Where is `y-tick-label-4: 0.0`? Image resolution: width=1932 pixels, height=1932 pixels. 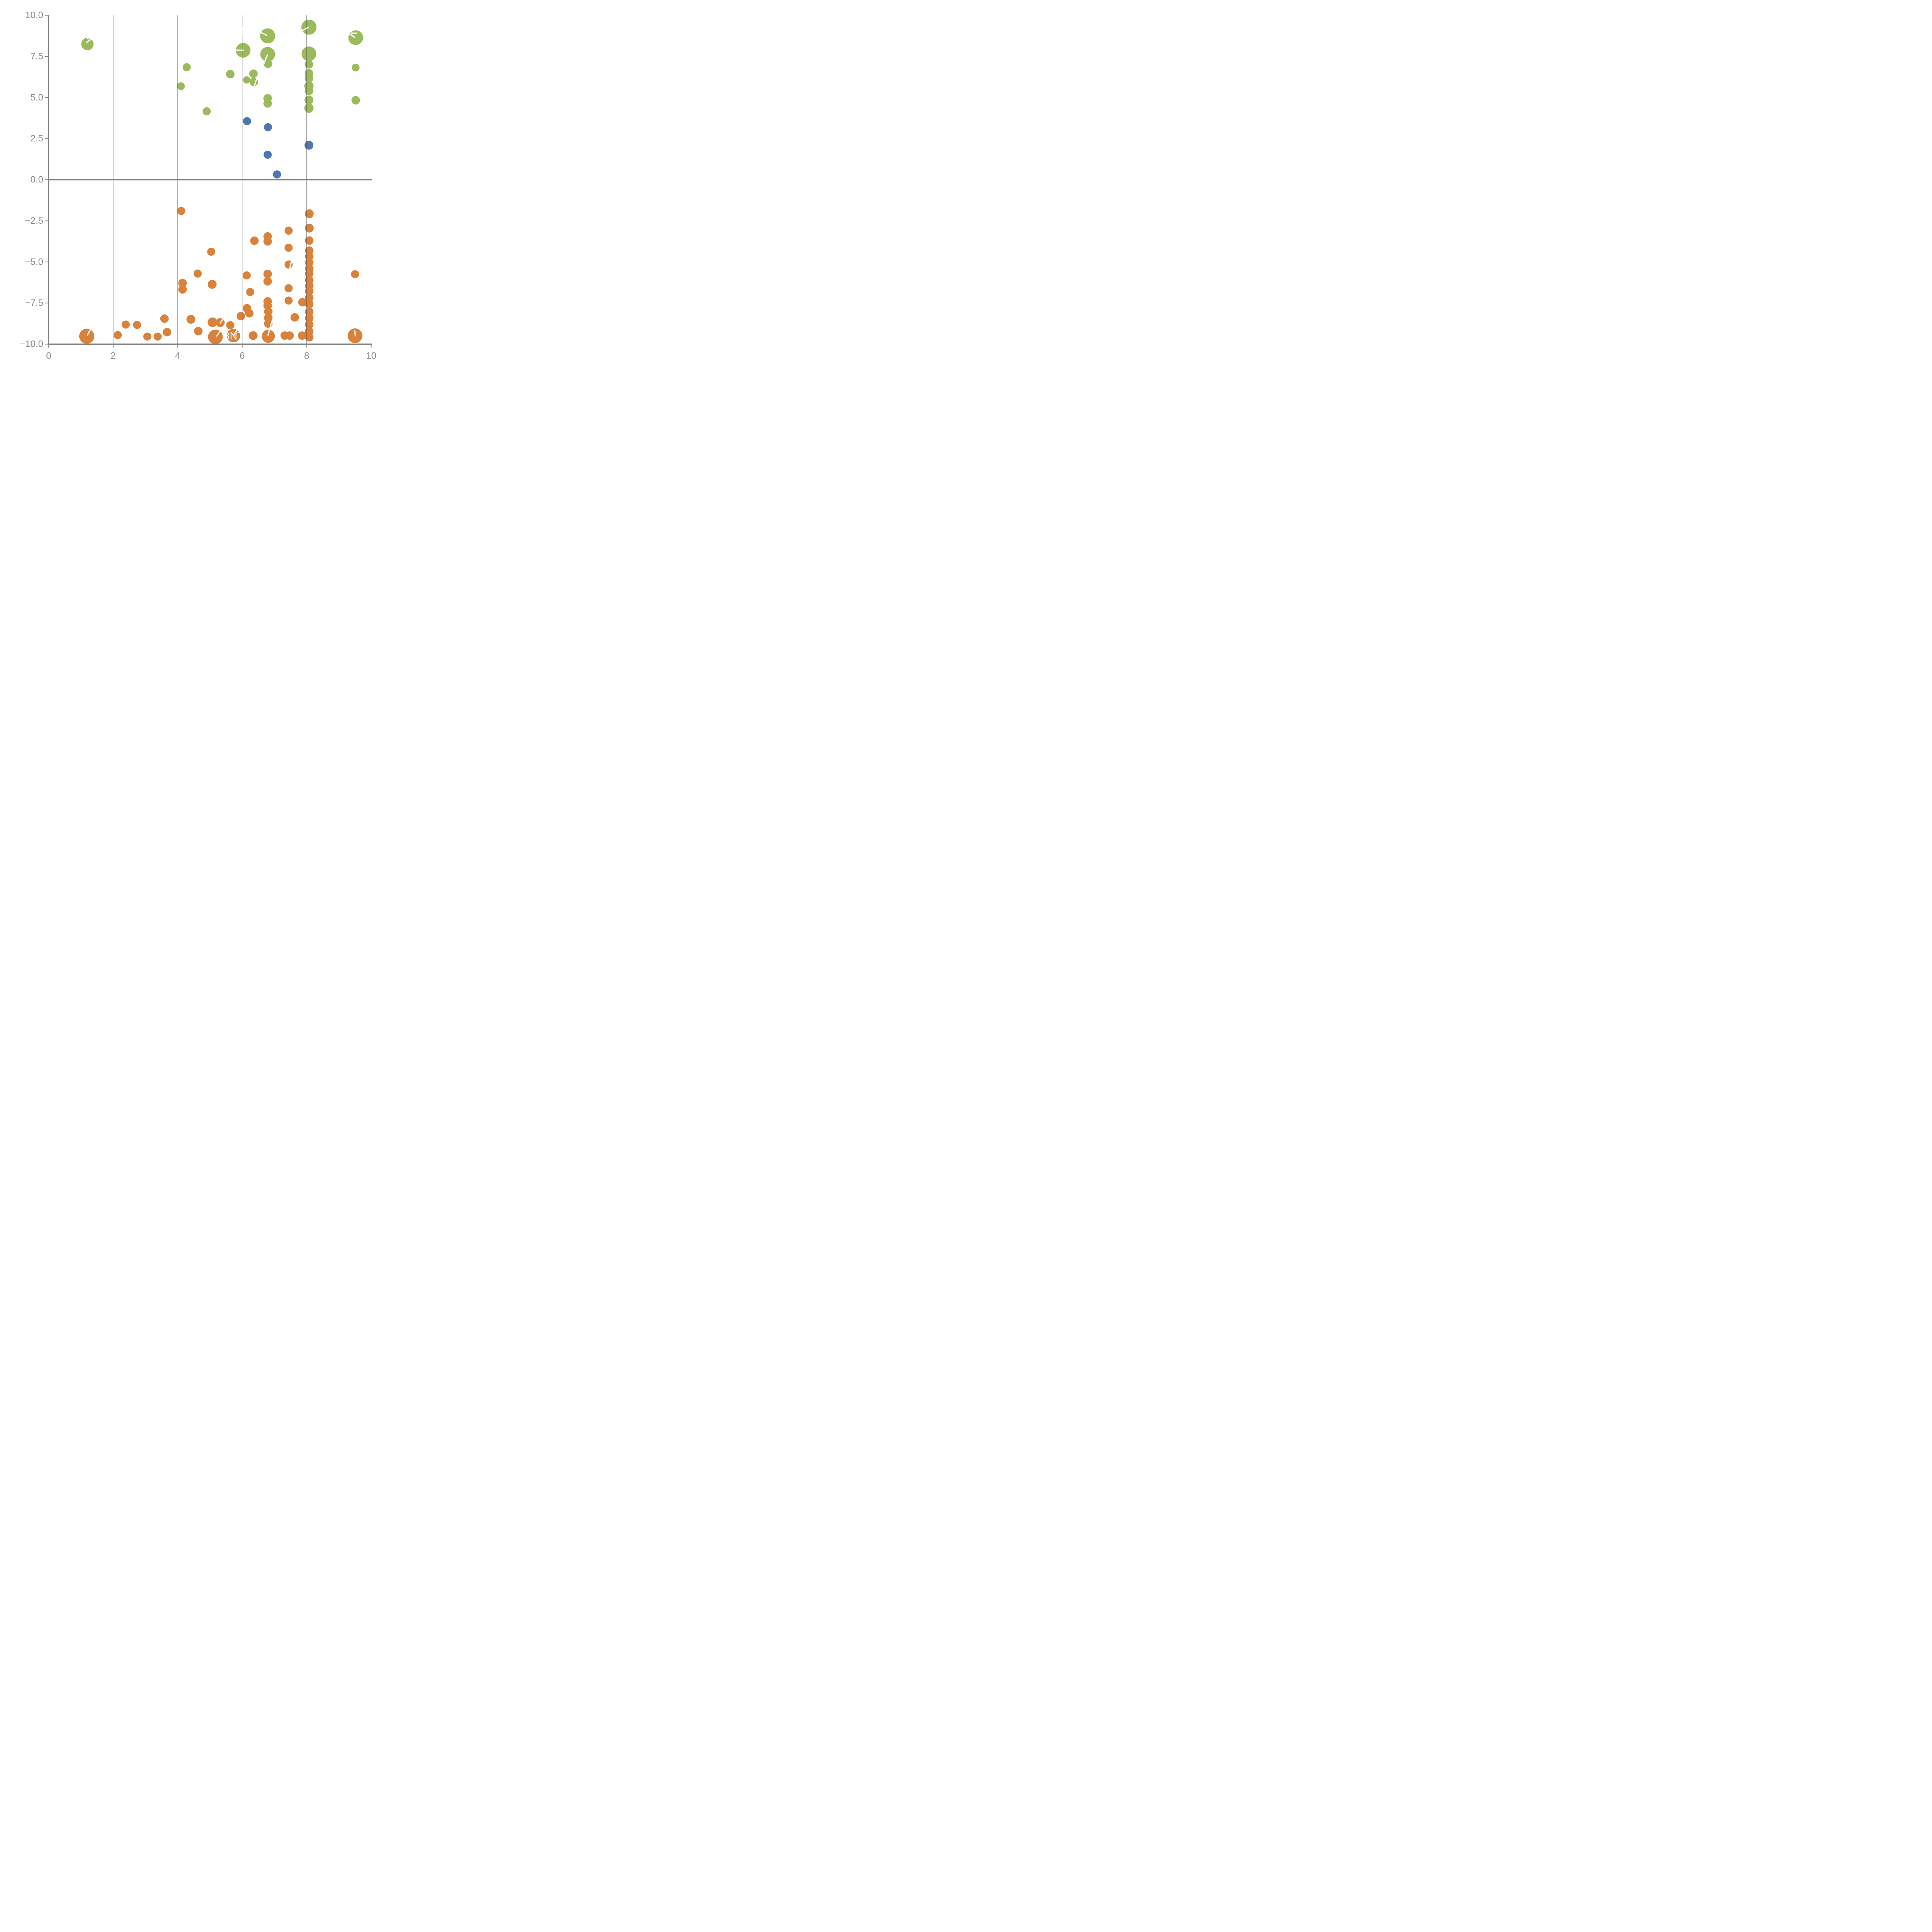
y-tick-label-4: 0.0 is located at coordinates (37, 180).